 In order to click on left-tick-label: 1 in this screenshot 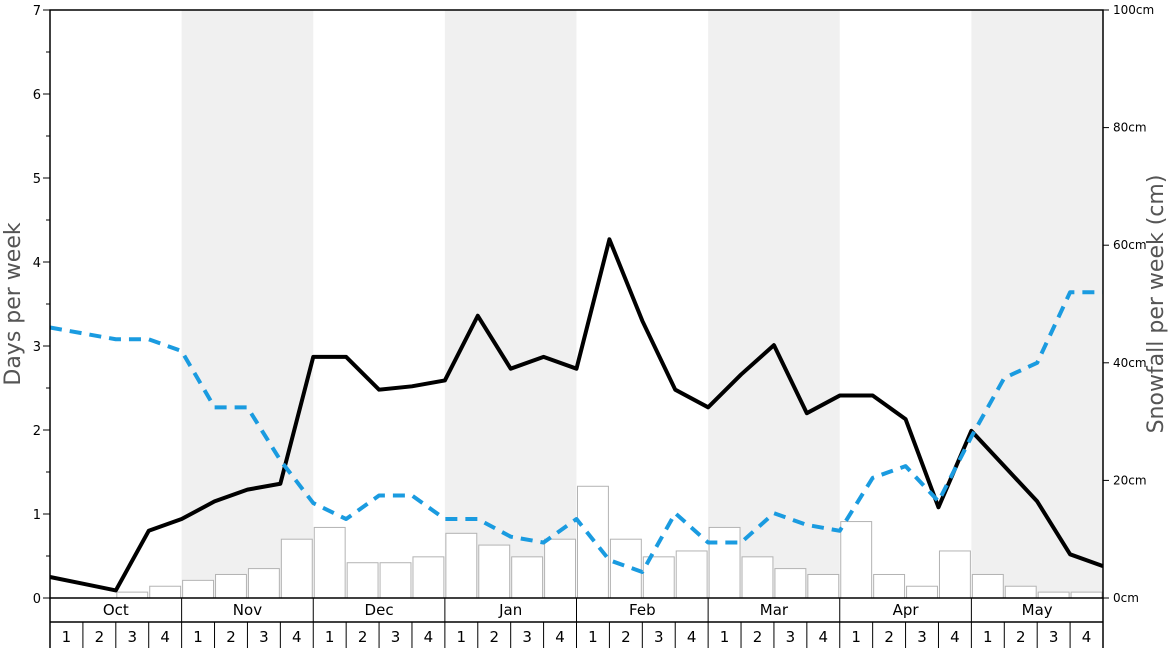, I will do `click(37, 515)`.